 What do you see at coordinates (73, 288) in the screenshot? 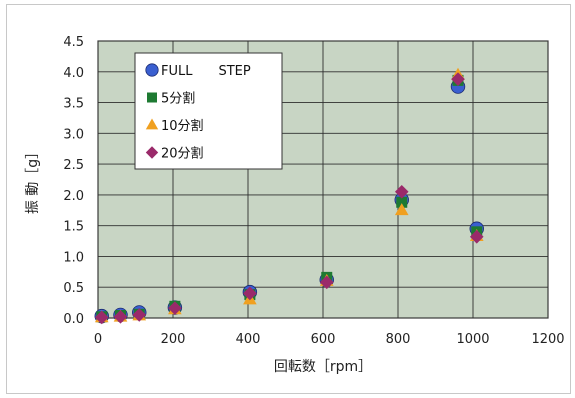
I see `y-tick-label: 0.5` at bounding box center [73, 288].